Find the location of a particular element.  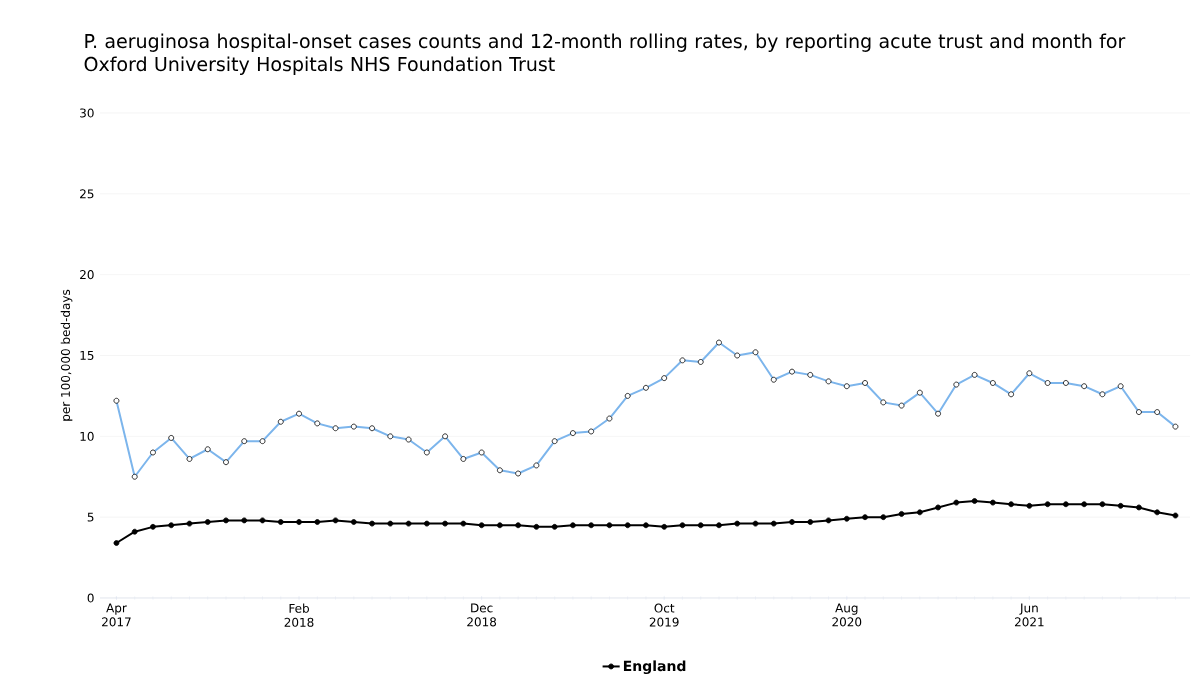

x-tick-label: Apr 2017 is located at coordinates (116, 615).